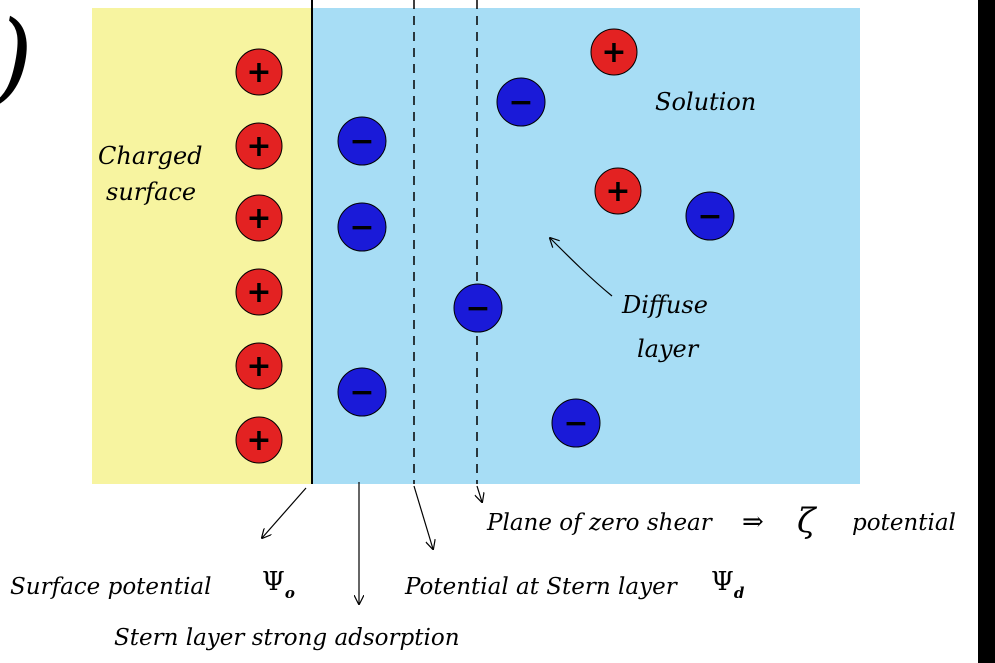 The image size is (995, 663). Describe the element at coordinates (541, 587) in the screenshot. I see `stern-potential-label: Potential at Stern layer` at that location.